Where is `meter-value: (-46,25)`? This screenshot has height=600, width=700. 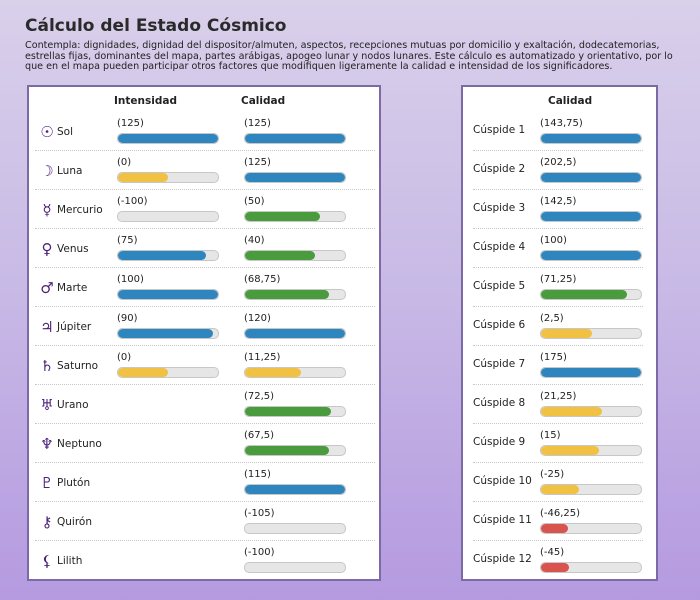 meter-value: (-46,25) is located at coordinates (560, 513).